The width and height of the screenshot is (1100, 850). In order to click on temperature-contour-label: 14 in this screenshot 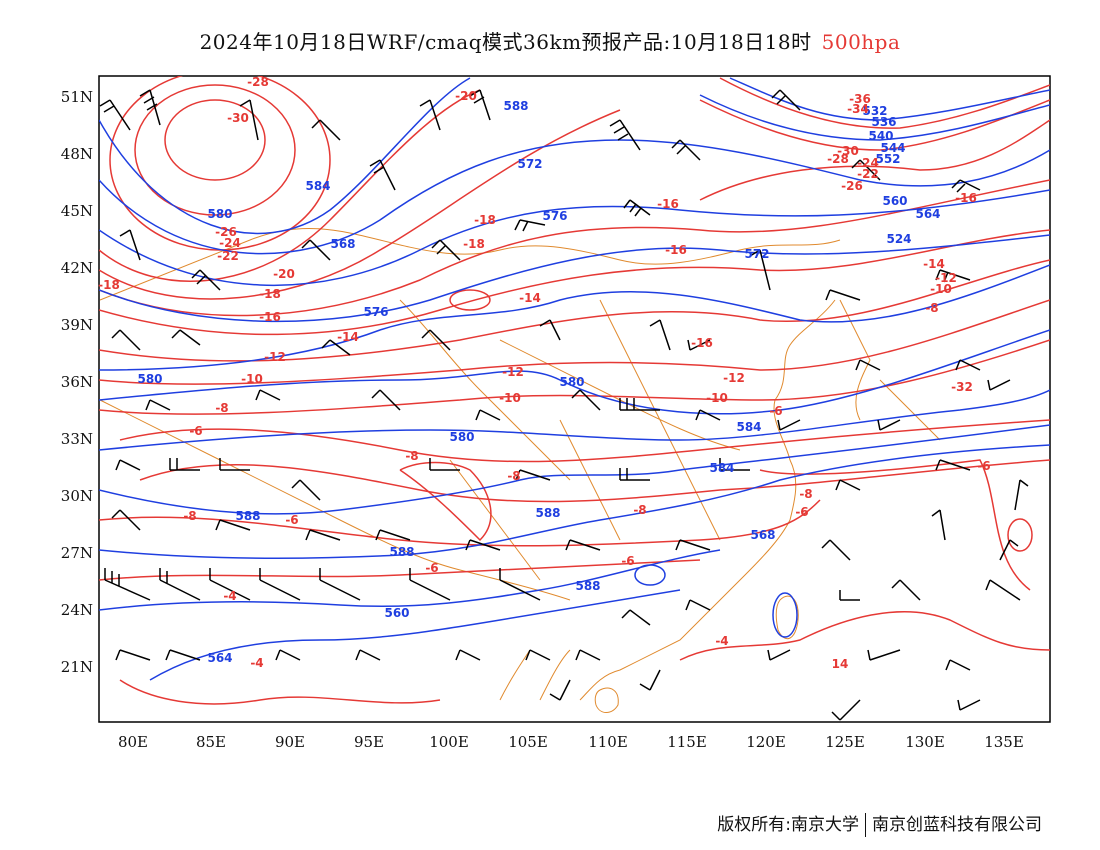, I will do `click(840, 664)`.